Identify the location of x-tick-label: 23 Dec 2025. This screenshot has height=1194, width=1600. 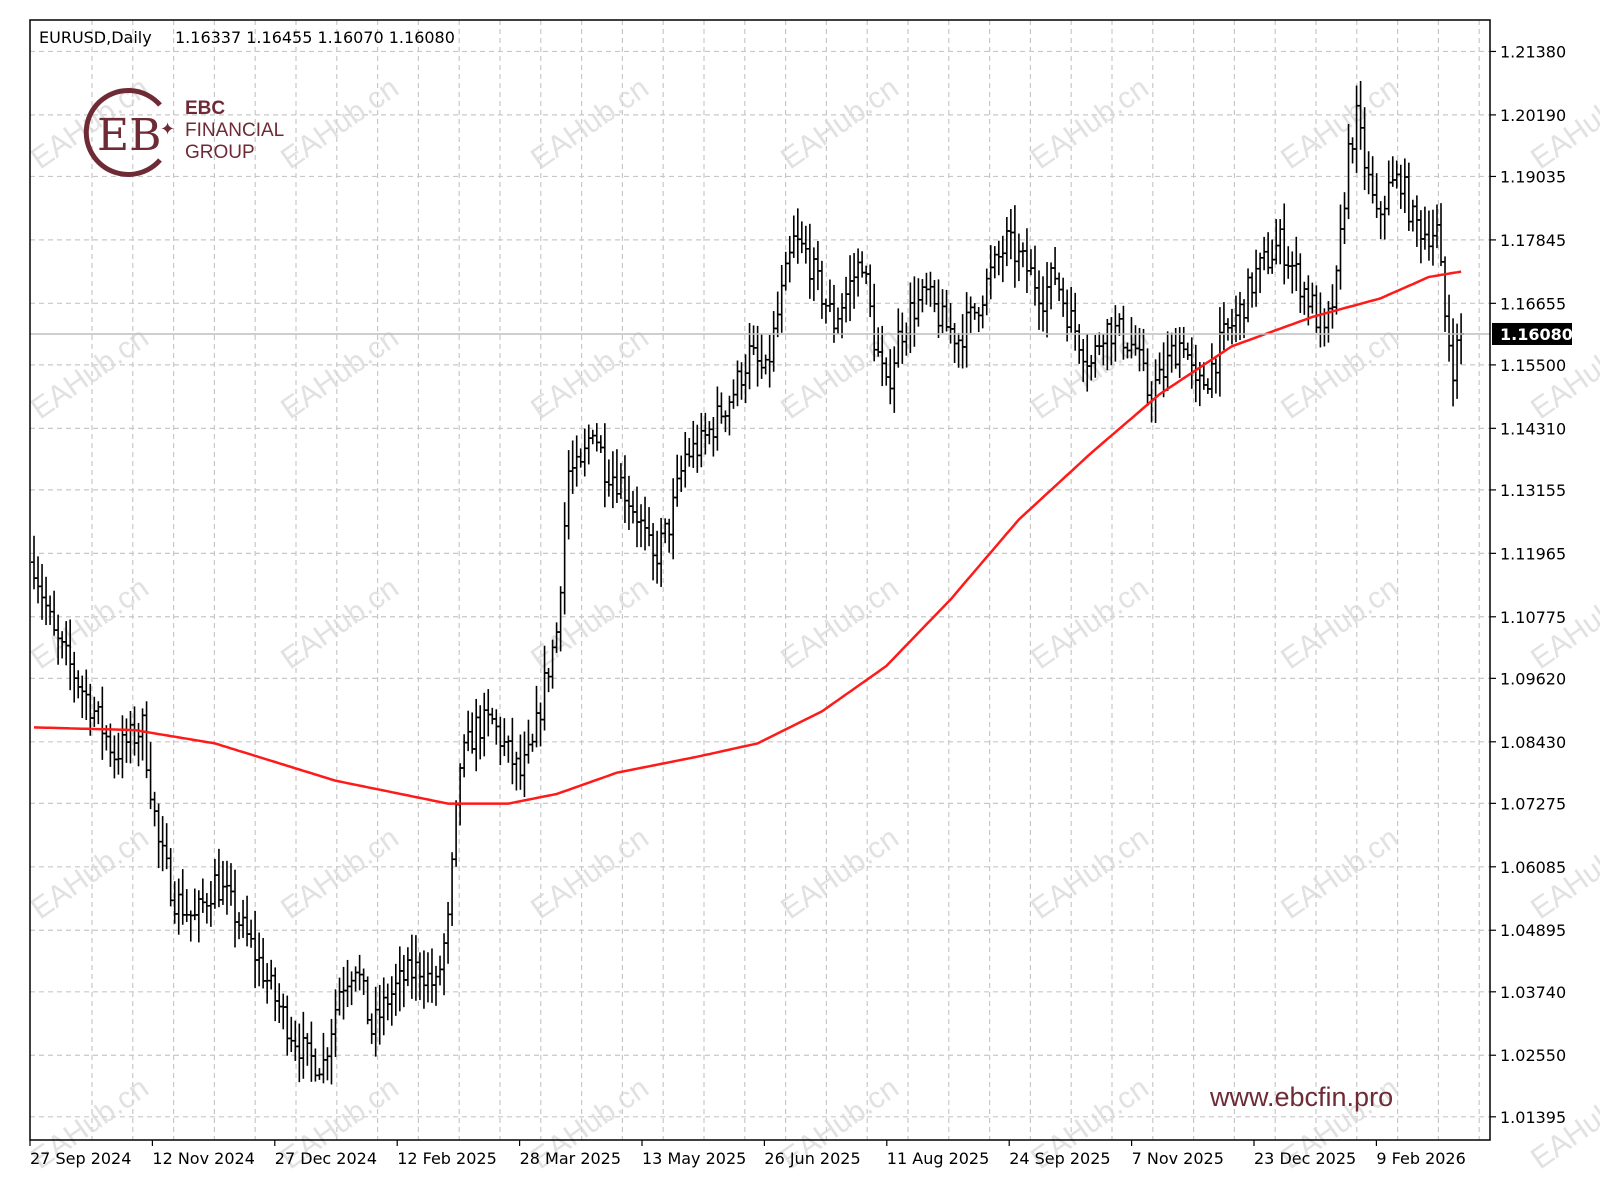
(1305, 1158).